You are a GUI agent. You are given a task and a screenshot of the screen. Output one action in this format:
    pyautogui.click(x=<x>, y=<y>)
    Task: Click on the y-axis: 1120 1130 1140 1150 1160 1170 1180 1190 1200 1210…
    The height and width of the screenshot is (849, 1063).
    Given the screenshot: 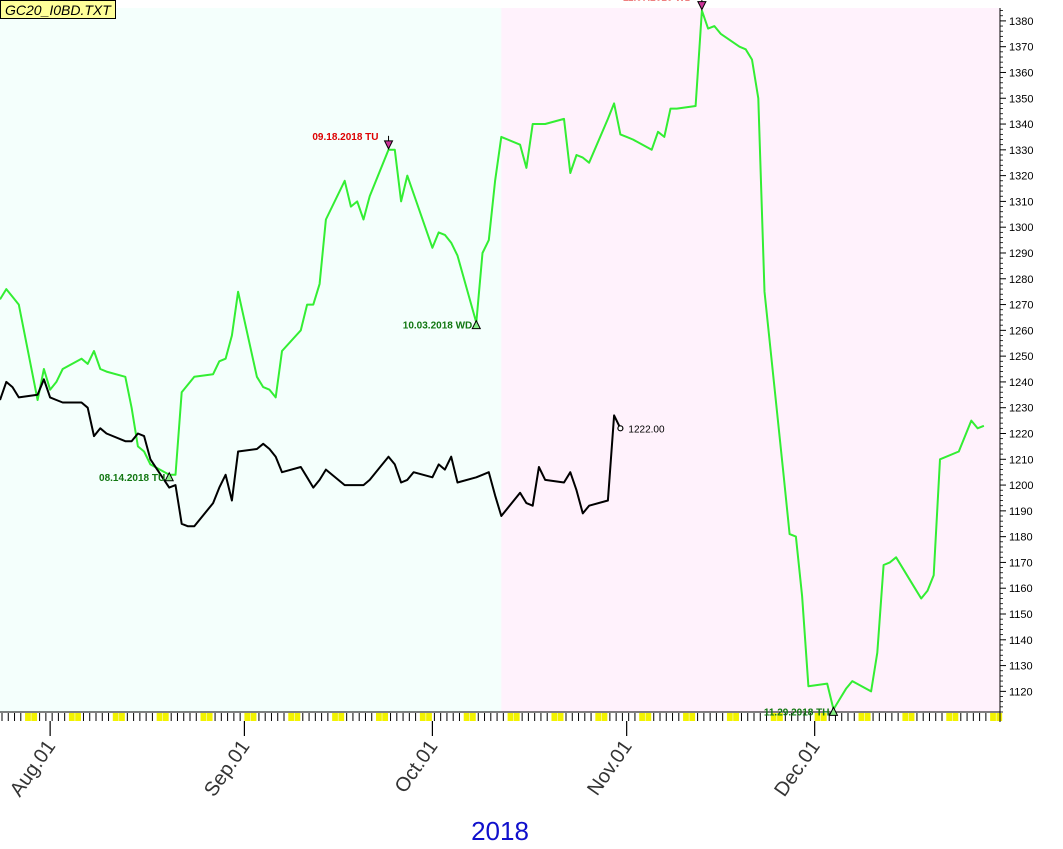 What is the action you would take?
    pyautogui.click(x=1016, y=365)
    